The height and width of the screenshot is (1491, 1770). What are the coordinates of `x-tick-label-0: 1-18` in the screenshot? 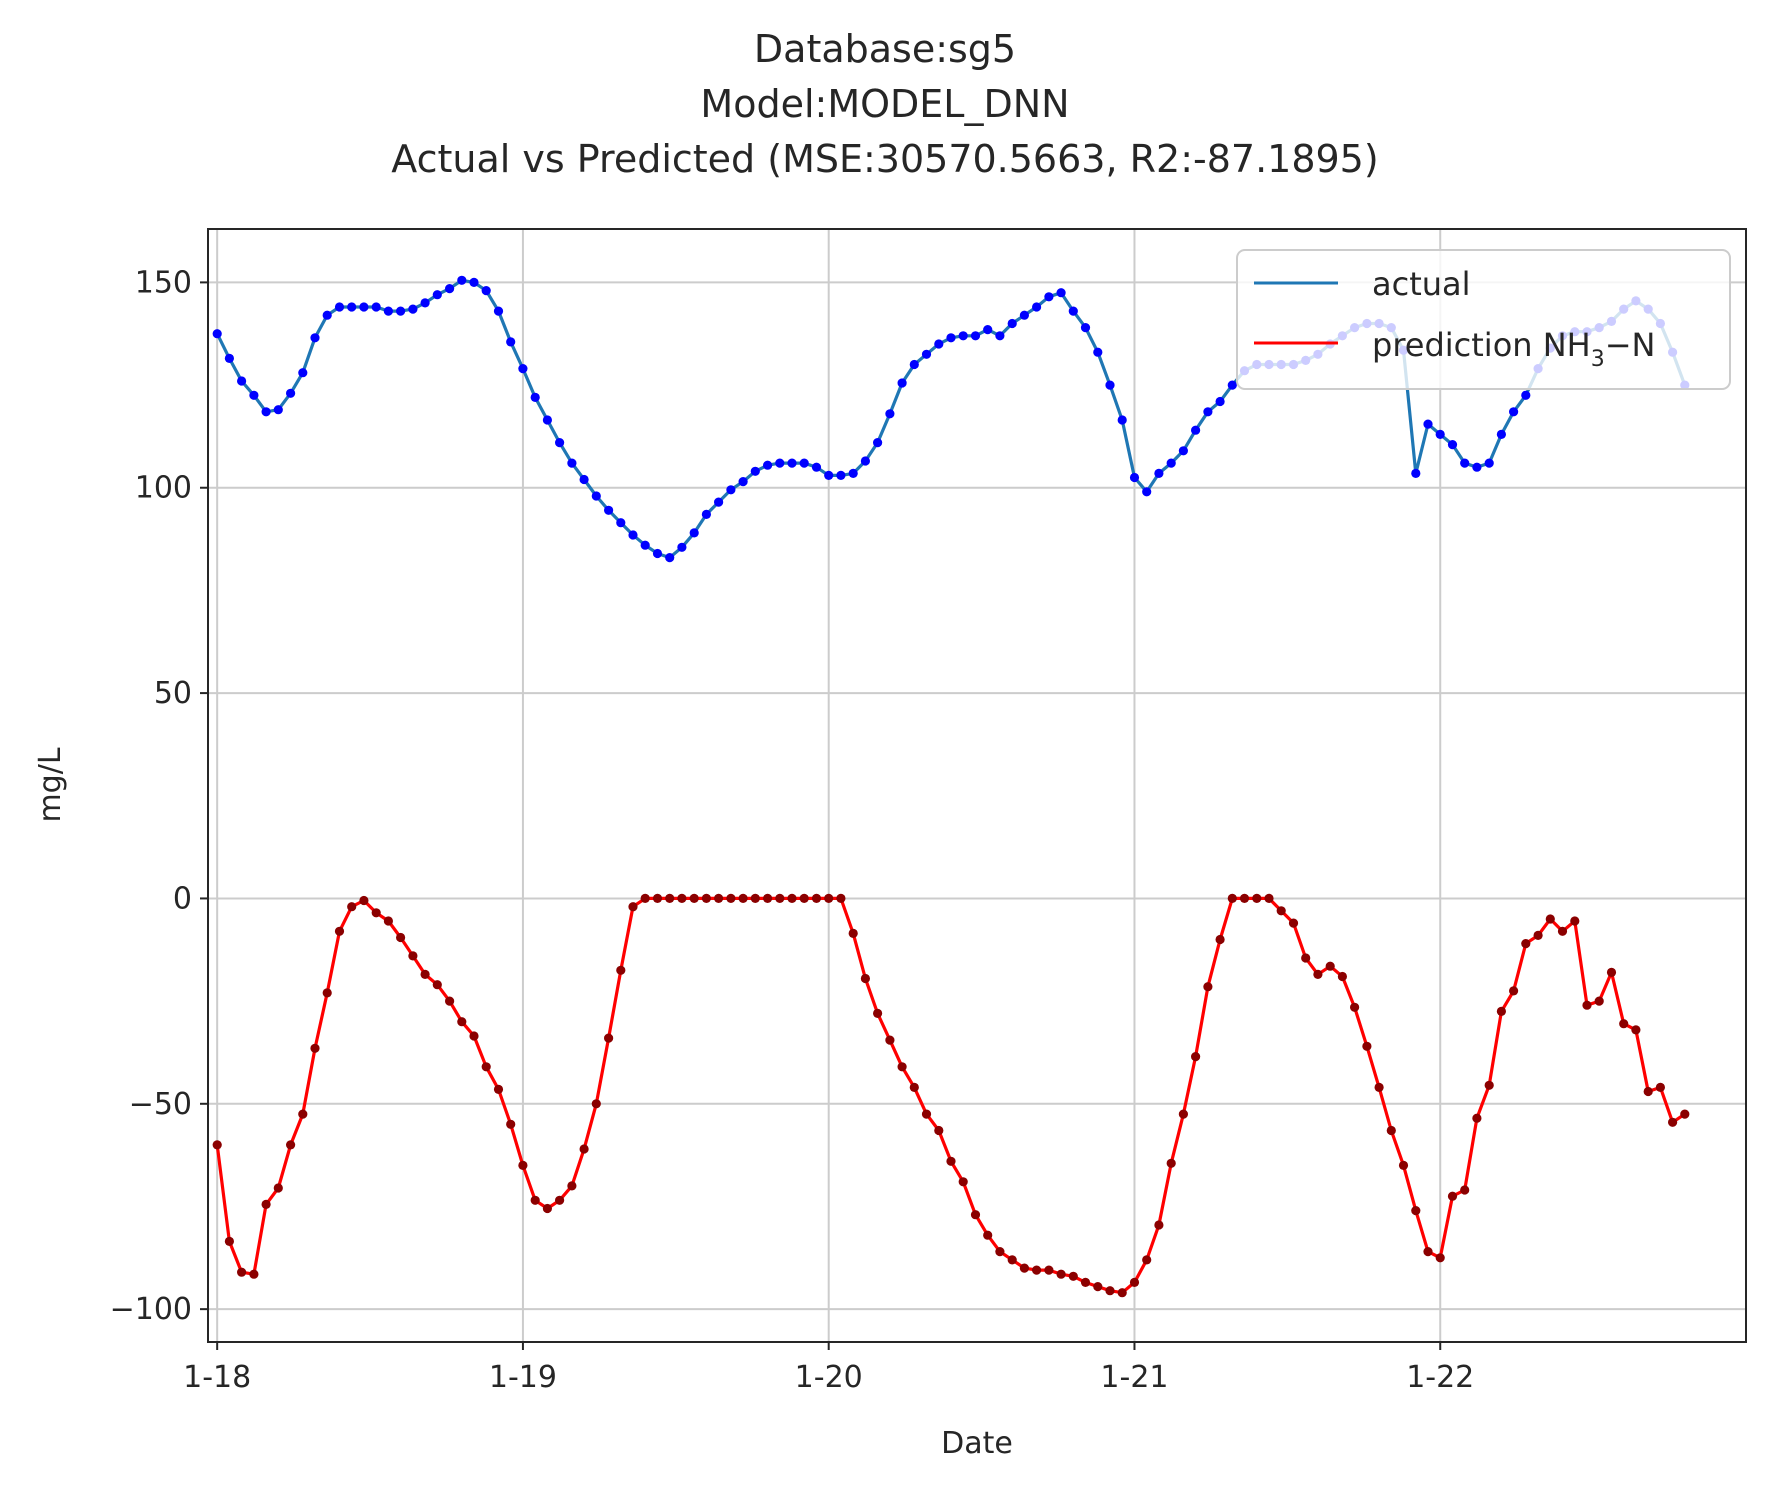 It's located at (217, 1377).